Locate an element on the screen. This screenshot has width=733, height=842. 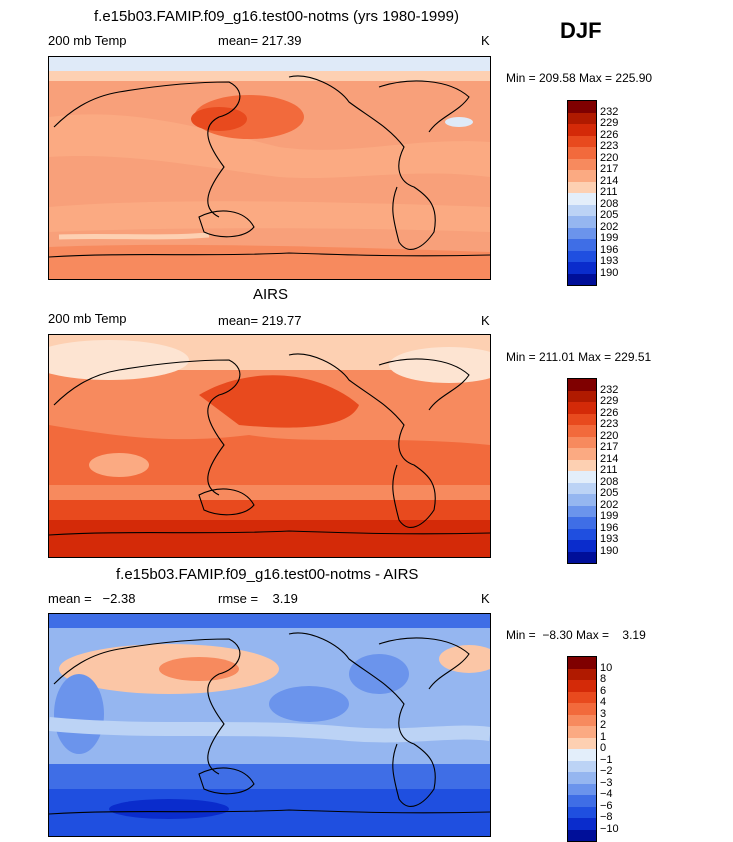
panel1-colorbar-swatches is located at coordinates (582, 193).